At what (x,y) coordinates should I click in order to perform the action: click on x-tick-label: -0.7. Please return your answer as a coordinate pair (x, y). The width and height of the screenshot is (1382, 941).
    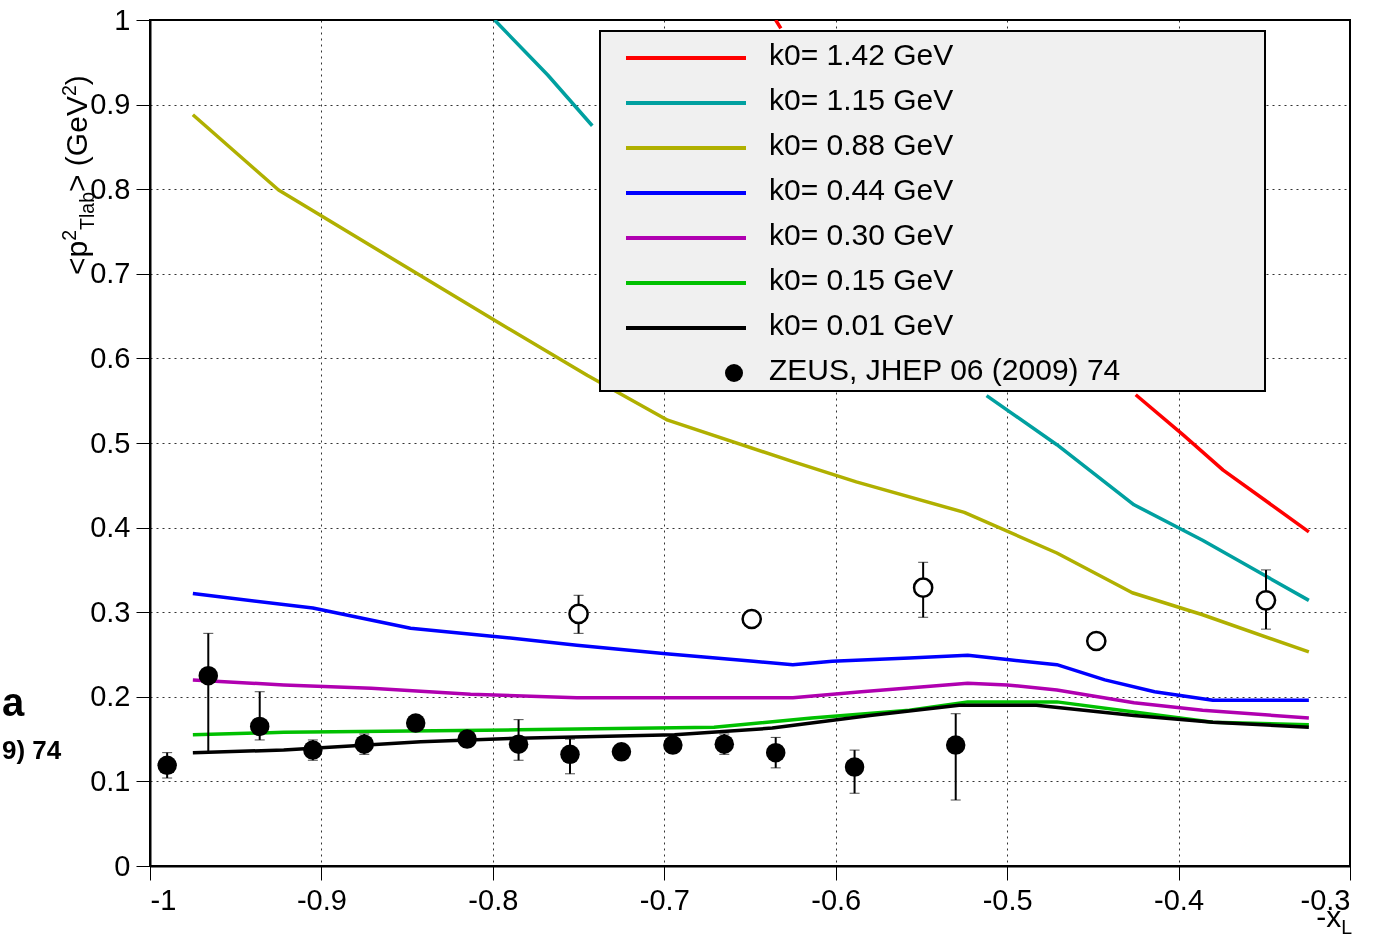
    Looking at the image, I should click on (664, 899).